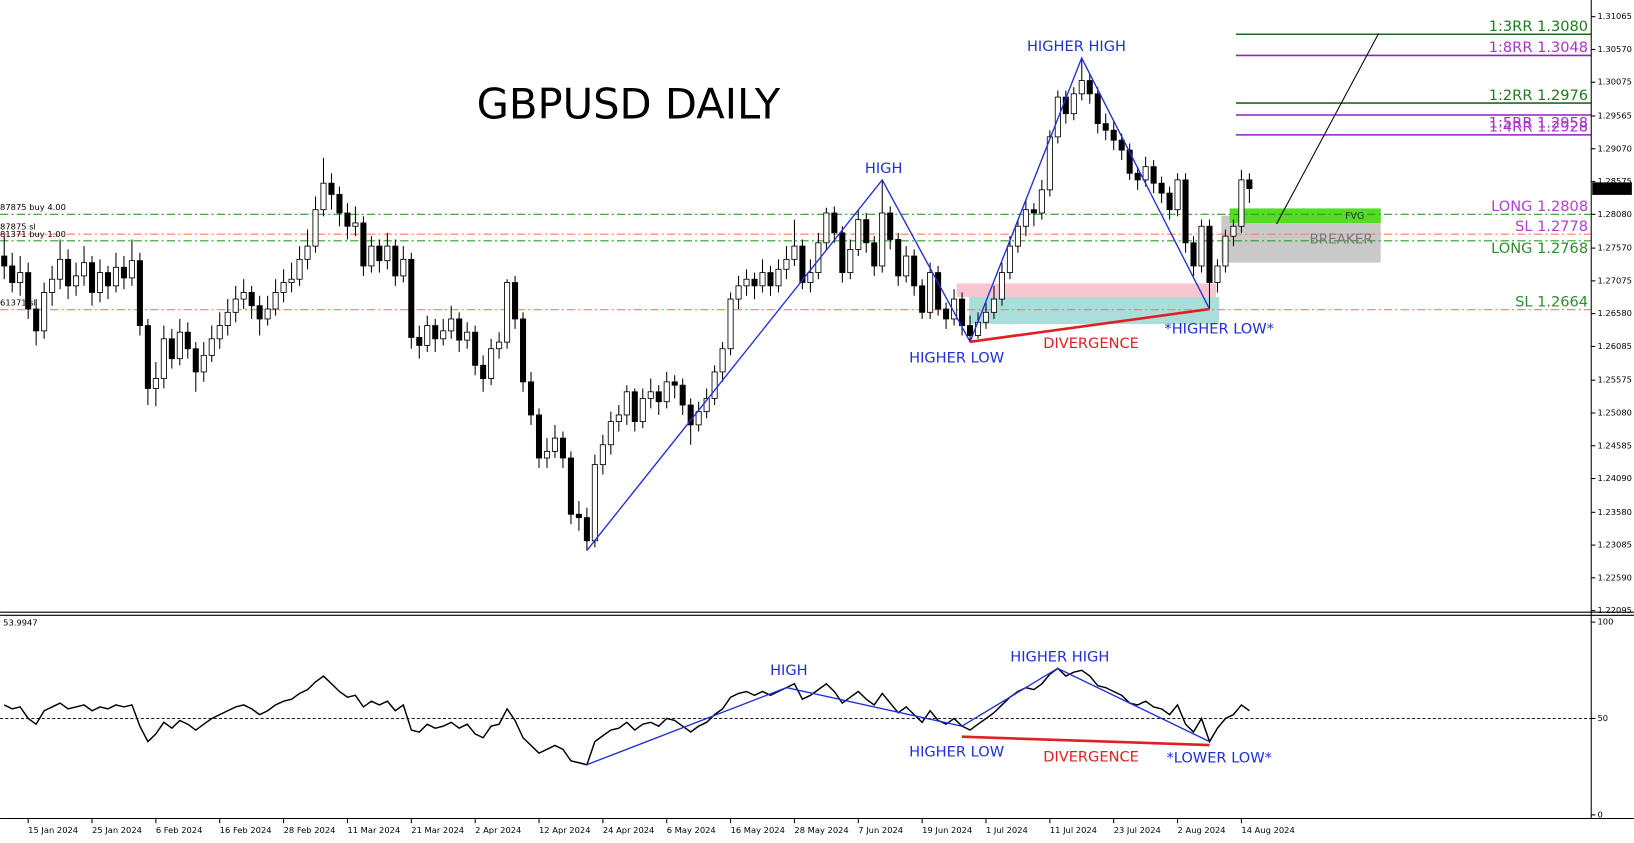  Describe the element at coordinates (1076, 46) in the screenshot. I see `annotation: HIGHER HIGH` at that location.